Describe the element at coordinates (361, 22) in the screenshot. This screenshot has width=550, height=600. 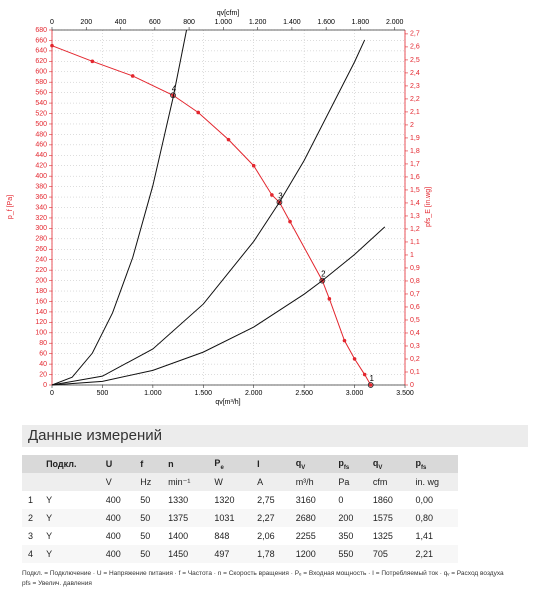
I see `x2-tick-label: 1.800` at that location.